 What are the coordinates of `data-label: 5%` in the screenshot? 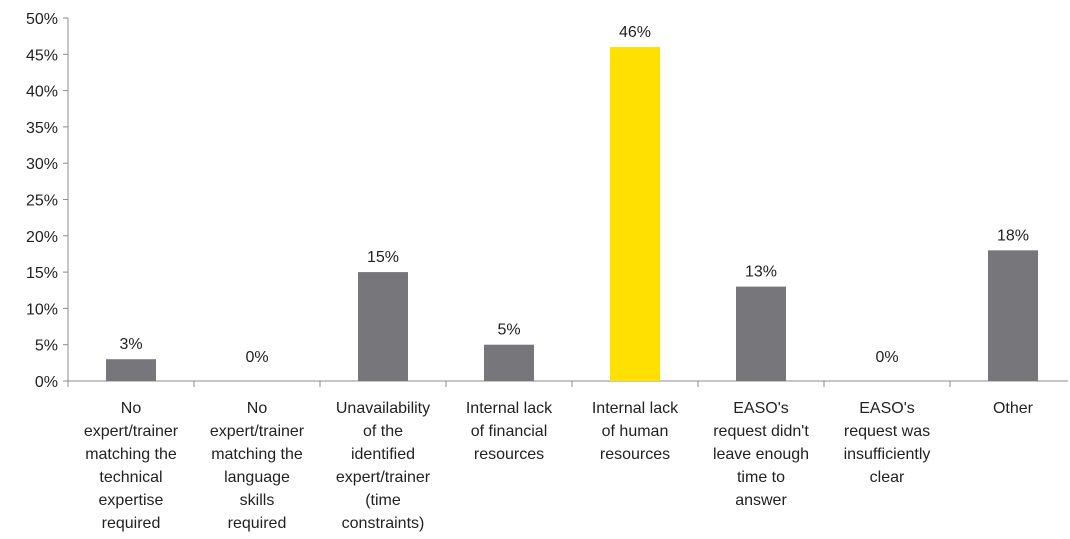 It's located at (508, 330).